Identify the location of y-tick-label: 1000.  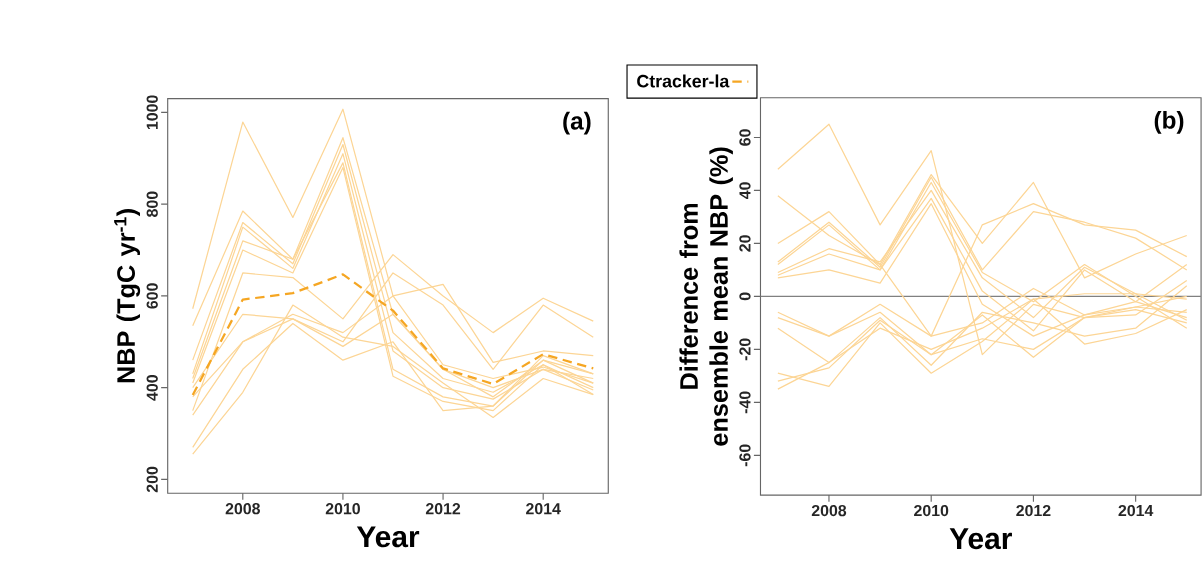
(152, 112).